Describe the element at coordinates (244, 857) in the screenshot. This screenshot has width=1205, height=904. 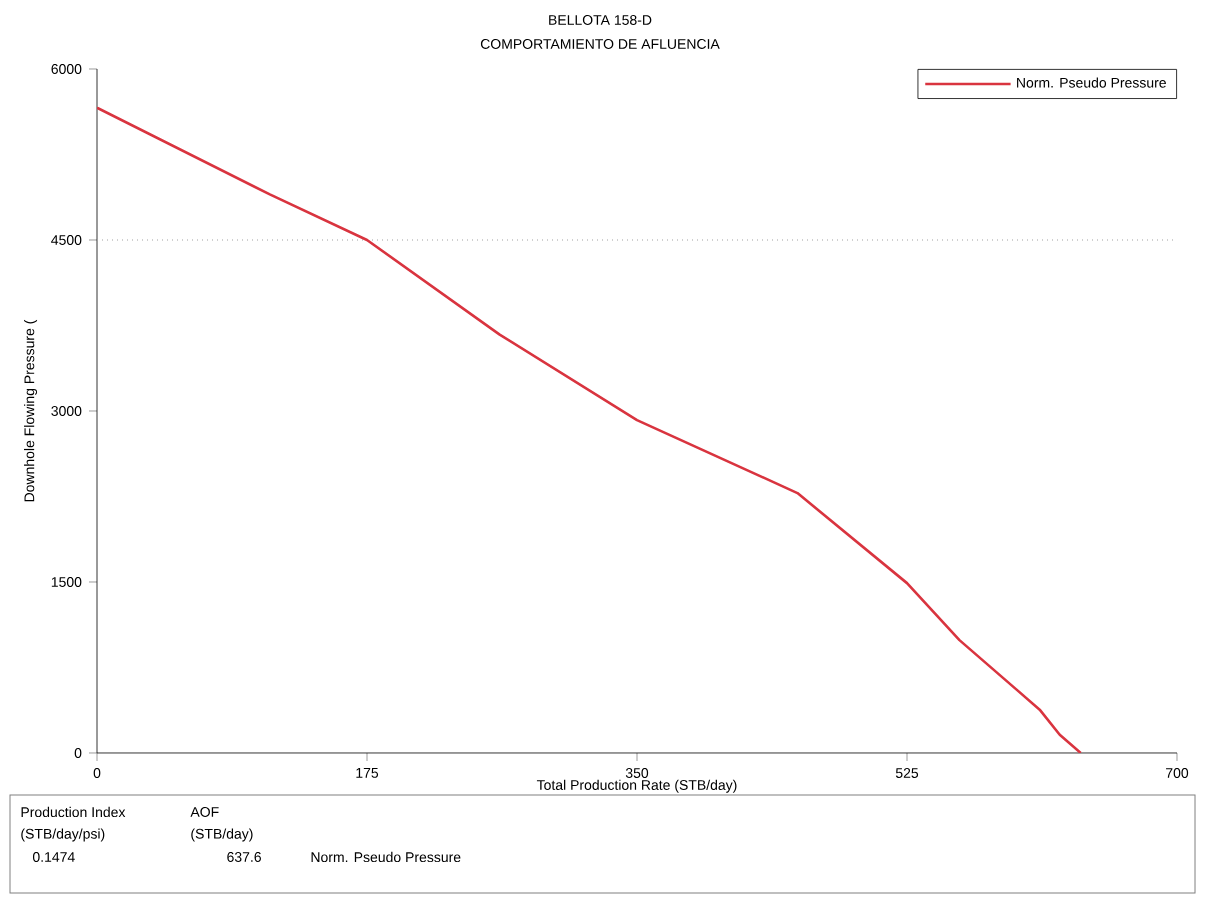
I see `text: 637.6` at that location.